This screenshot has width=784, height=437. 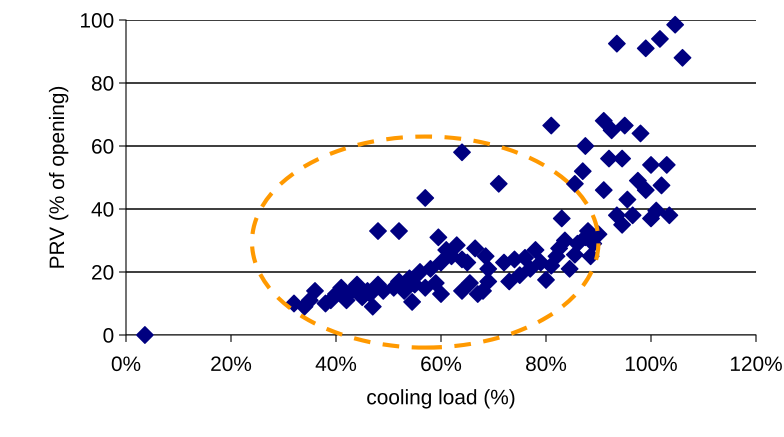 I want to click on x-axis-title: cooling load (%), so click(x=440, y=399).